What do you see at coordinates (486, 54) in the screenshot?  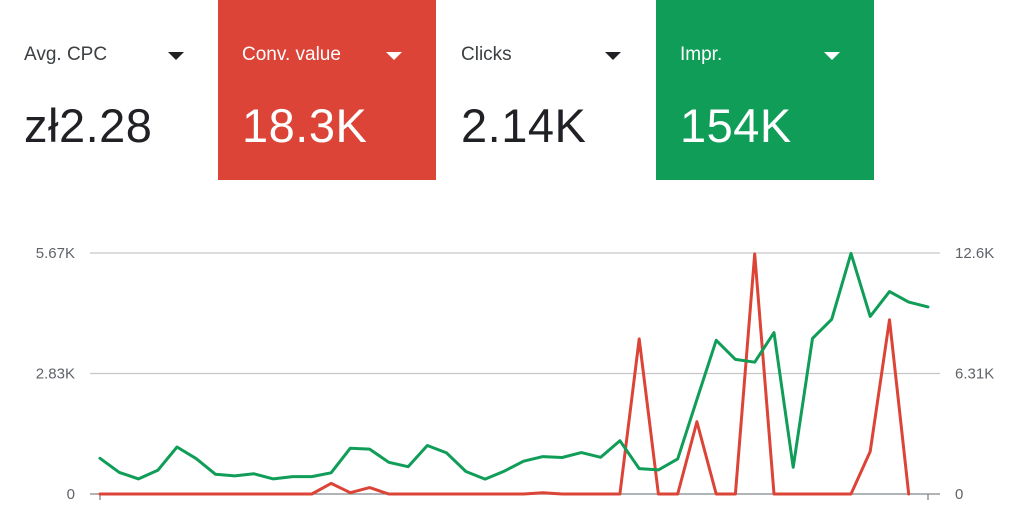 I see `metric-label: Clicks` at bounding box center [486, 54].